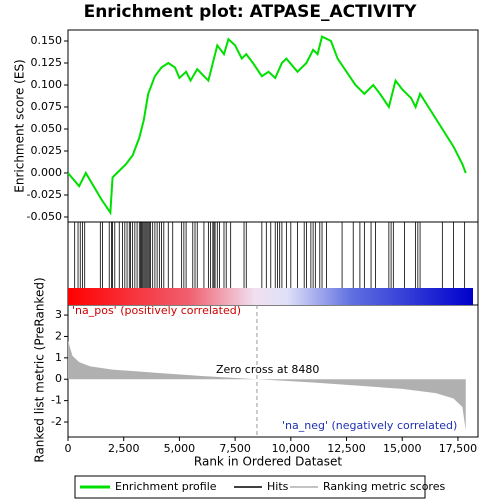 The height and width of the screenshot is (500, 500). What do you see at coordinates (47, 84) in the screenshot?
I see `y-tick-label: 0.100` at bounding box center [47, 84].